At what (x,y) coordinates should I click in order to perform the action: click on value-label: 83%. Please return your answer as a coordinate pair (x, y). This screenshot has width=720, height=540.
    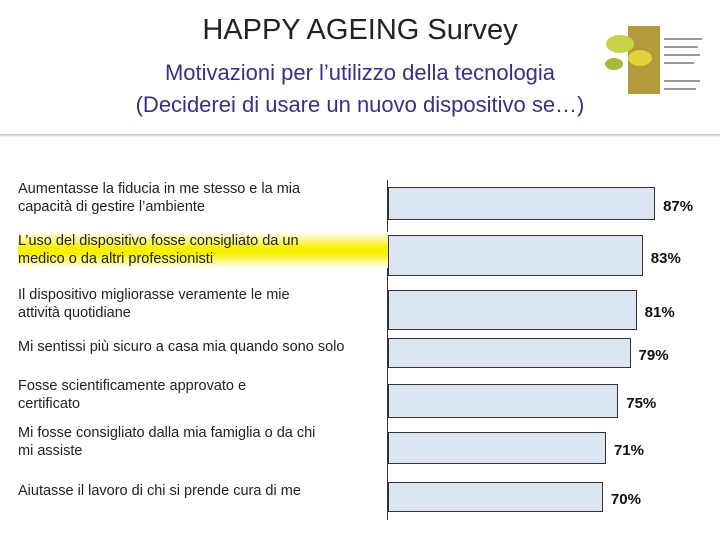
    Looking at the image, I should click on (665, 258).